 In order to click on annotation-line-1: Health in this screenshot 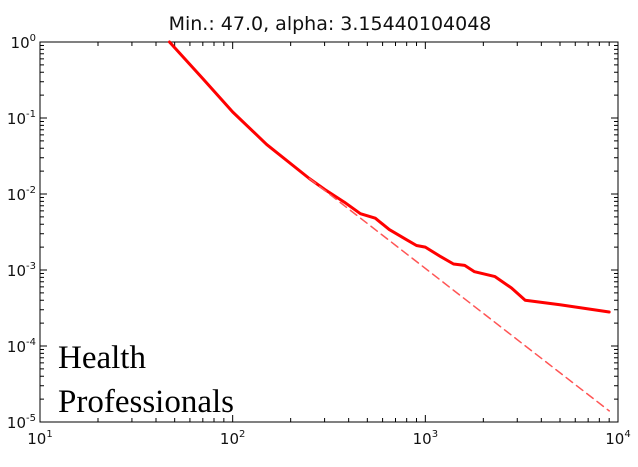, I will do `click(102, 358)`.